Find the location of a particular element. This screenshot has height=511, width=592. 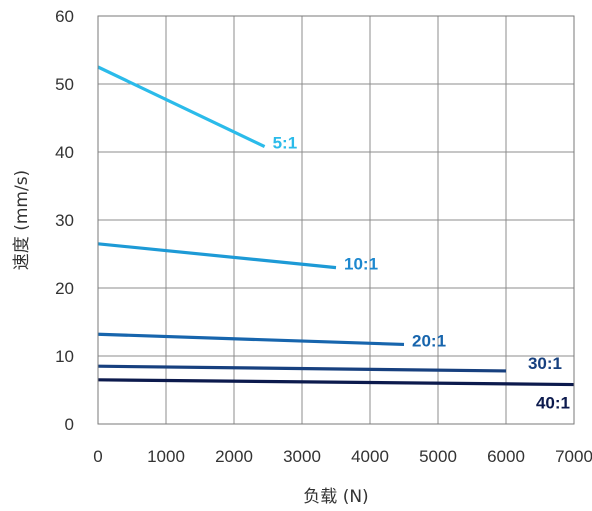

y-tick-label: 10 is located at coordinates (64, 356).